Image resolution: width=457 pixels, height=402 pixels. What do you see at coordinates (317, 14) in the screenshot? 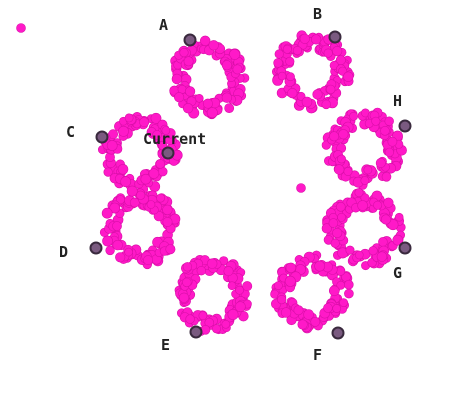
I see `label-b: B` at bounding box center [317, 14].